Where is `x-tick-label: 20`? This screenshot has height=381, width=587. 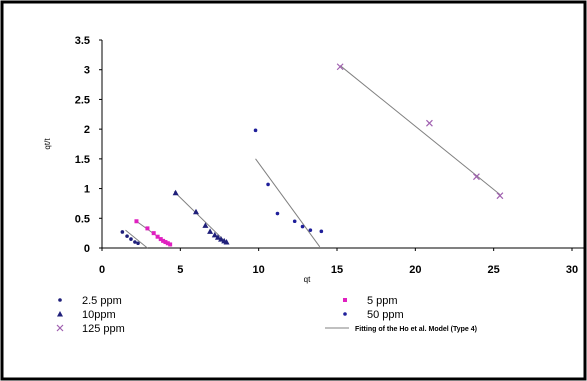
x-tick-label: 20 is located at coordinates (415, 270).